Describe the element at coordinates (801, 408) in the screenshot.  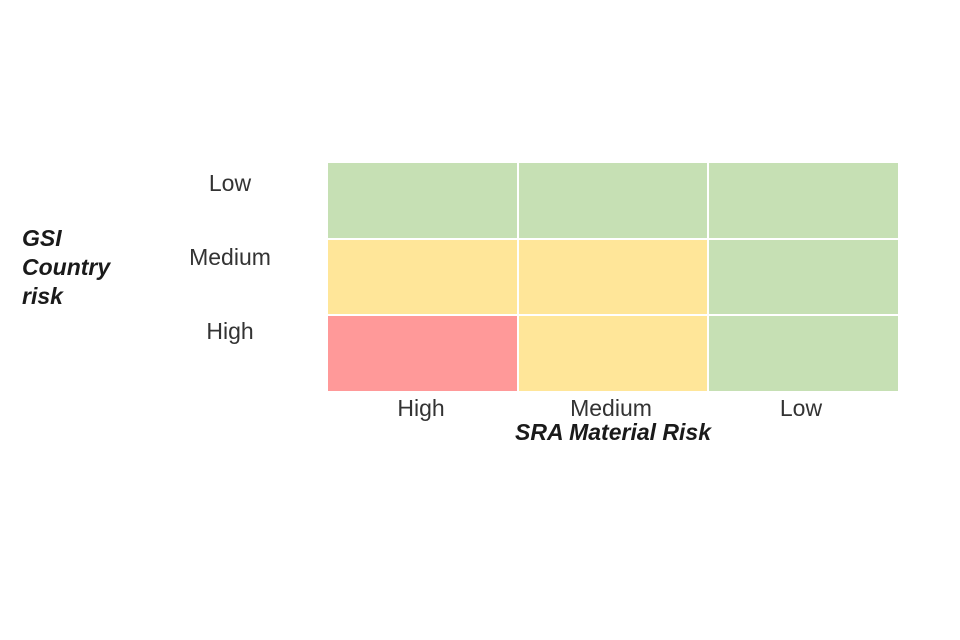
I see `x-tick-low: Low` at that location.